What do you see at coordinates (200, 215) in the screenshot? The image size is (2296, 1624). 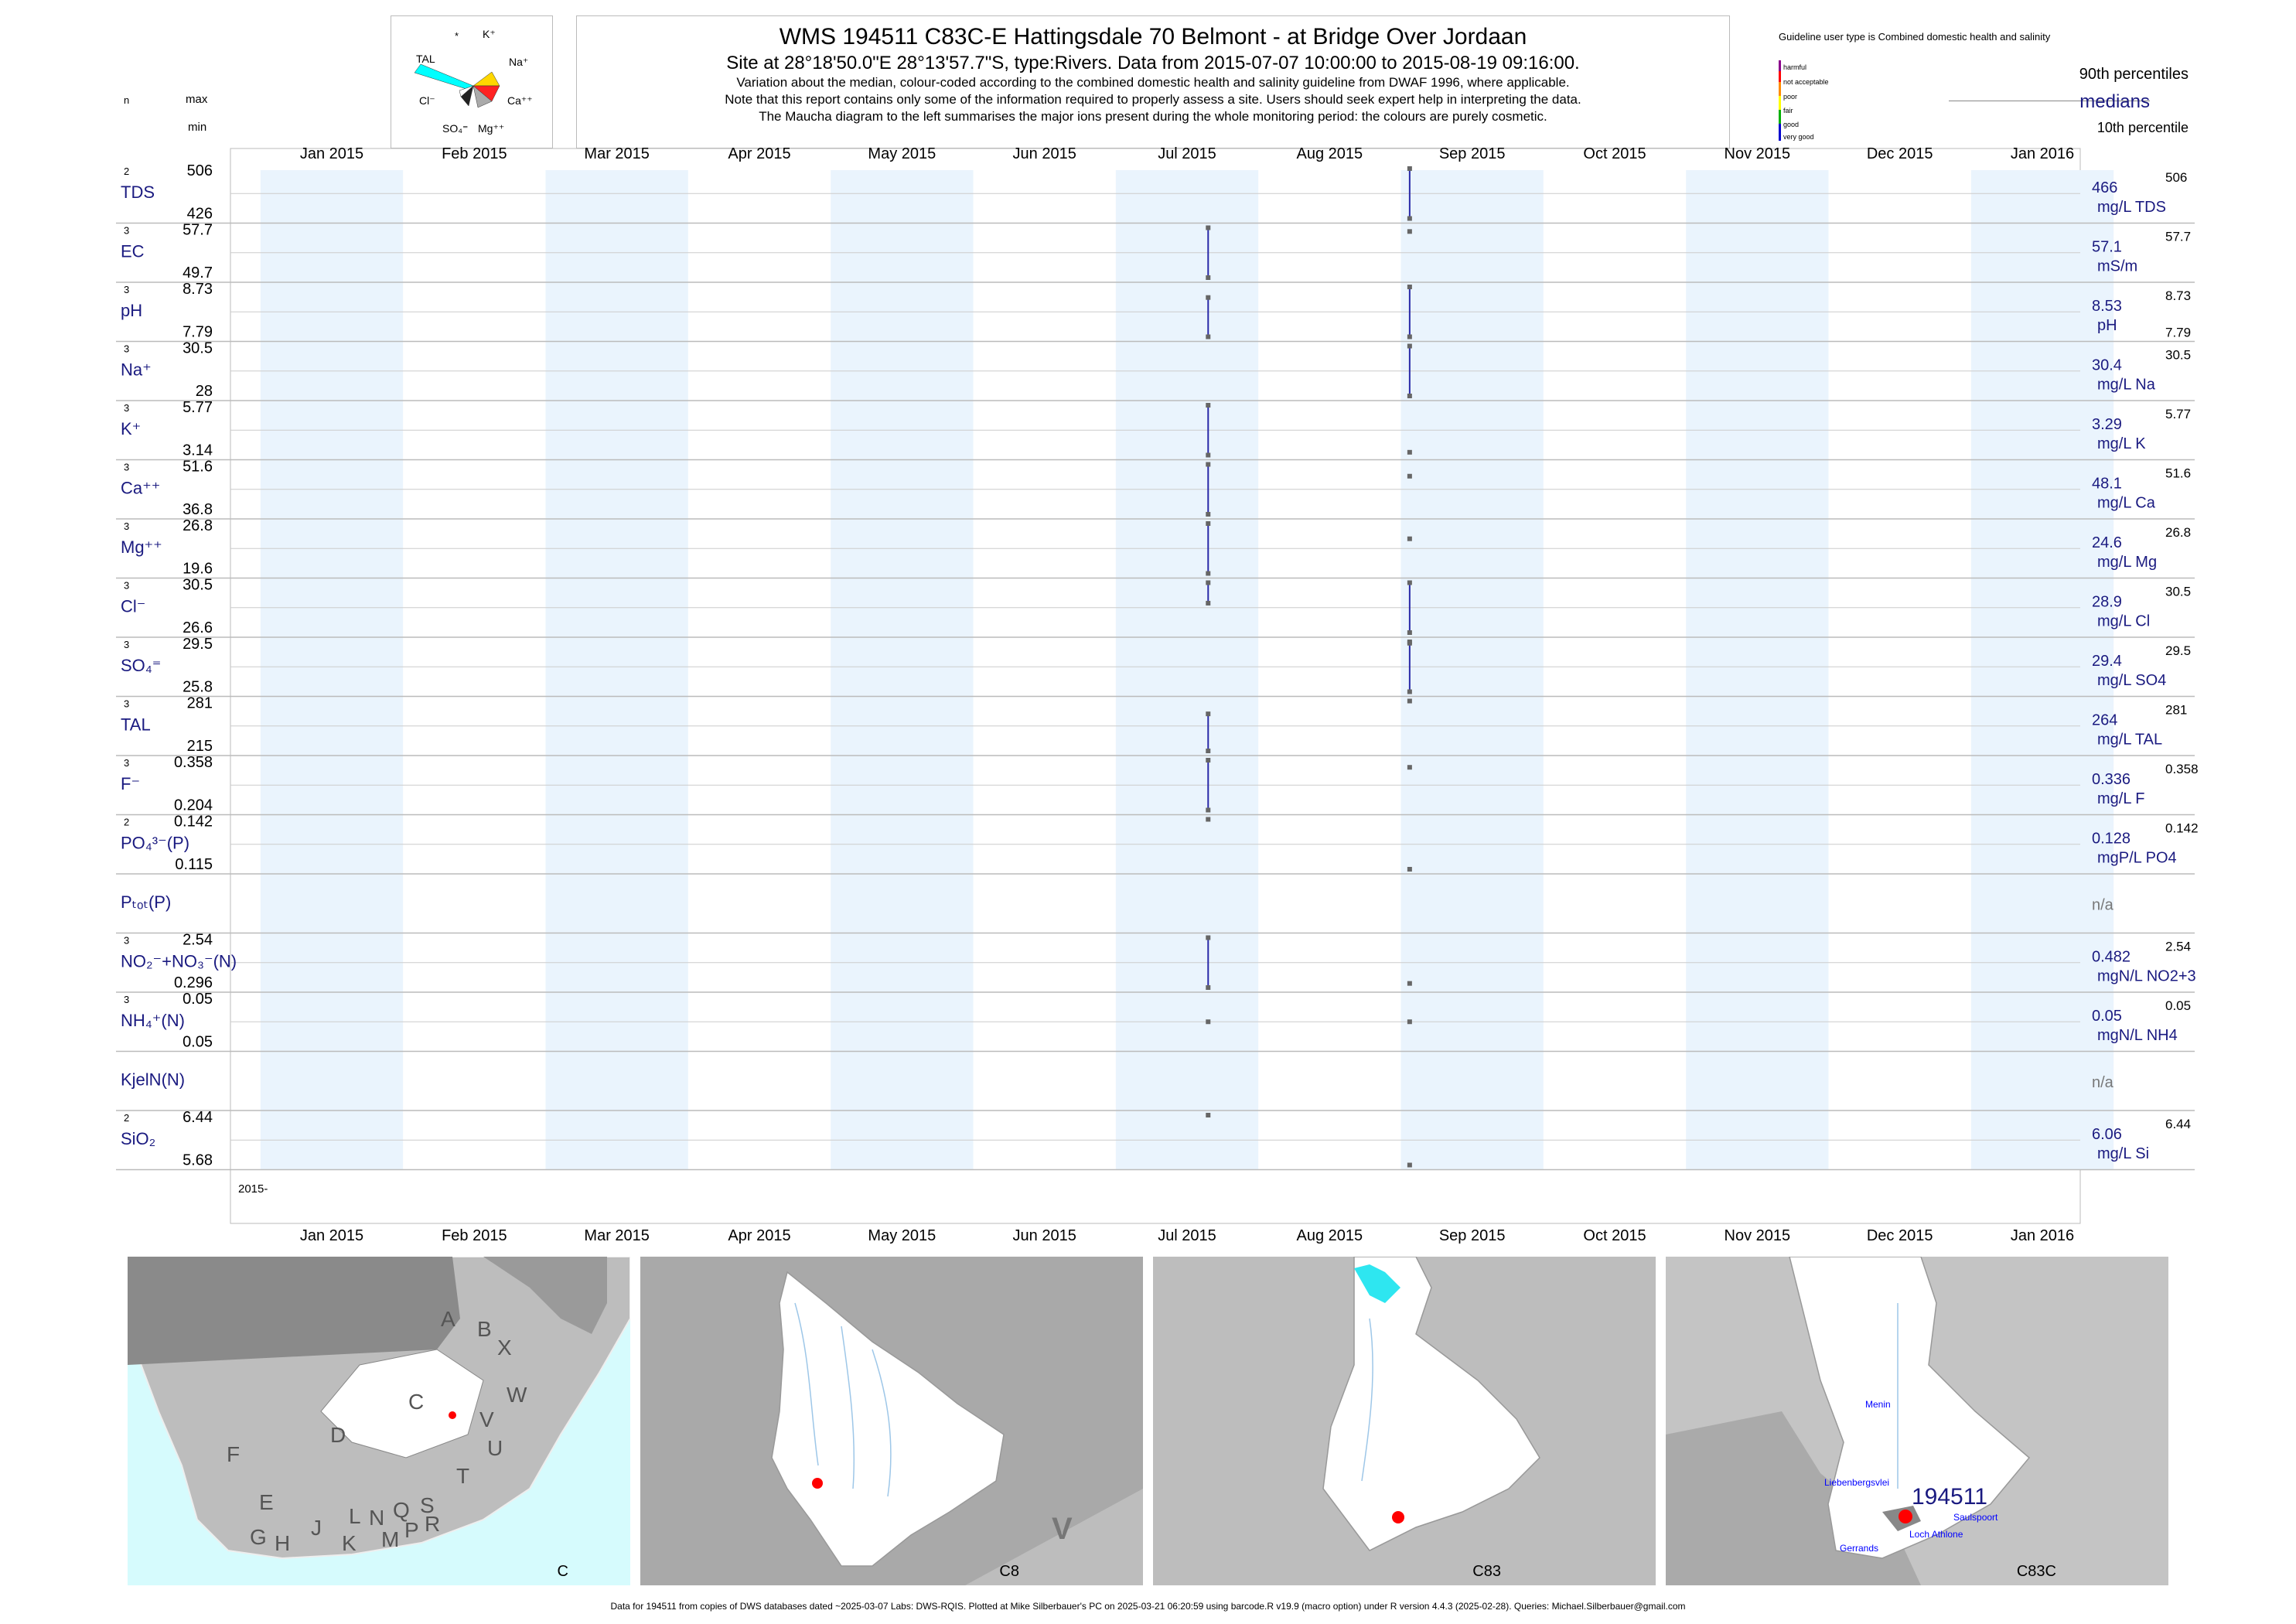 I see `panel-min: 426` at bounding box center [200, 215].